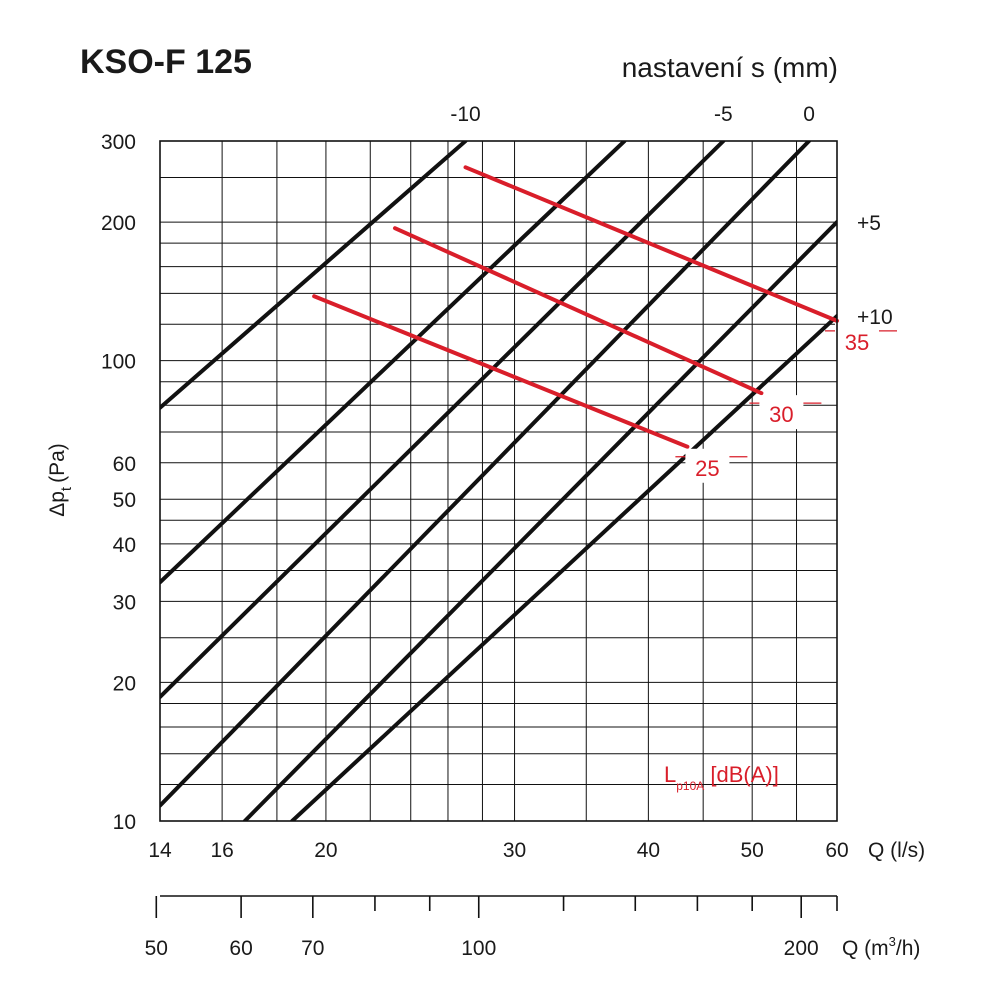 The height and width of the screenshot is (1000, 1000). What do you see at coordinates (124, 500) in the screenshot?
I see `y-tick-label: 50` at bounding box center [124, 500].